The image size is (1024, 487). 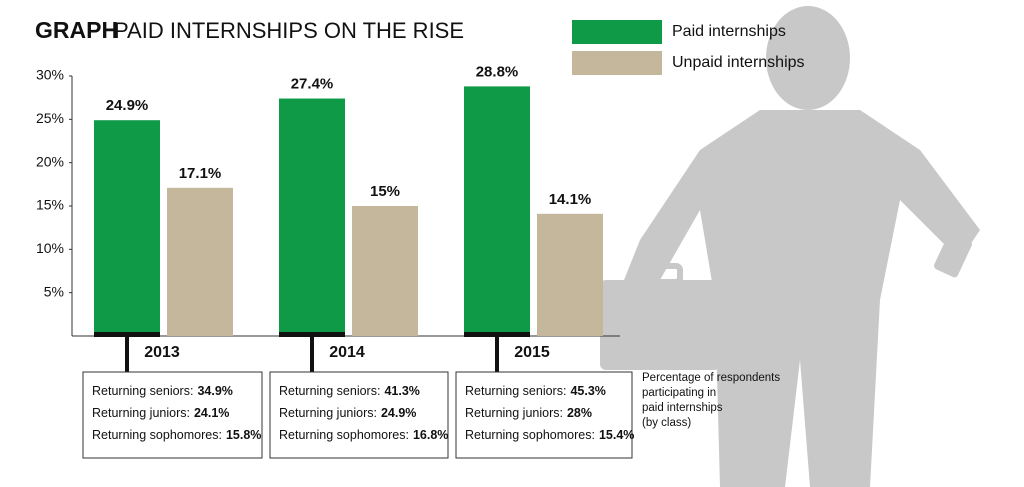 I want to click on chart-label: GRAPH, so click(x=76, y=30).